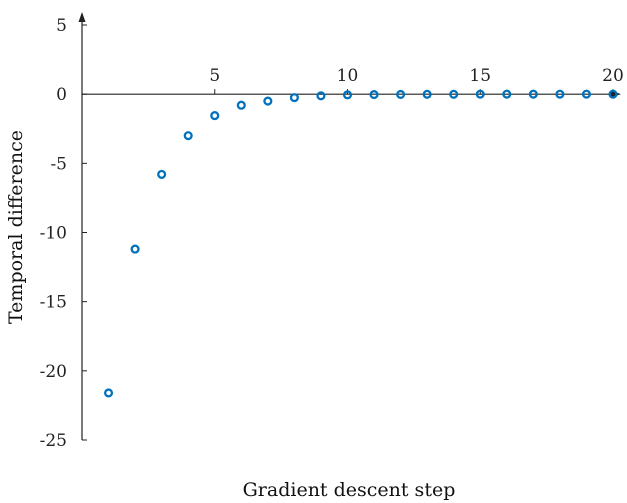 This screenshot has width=627, height=503. Describe the element at coordinates (349, 490) in the screenshot. I see `x-axis-title: Gradient descent step` at that location.